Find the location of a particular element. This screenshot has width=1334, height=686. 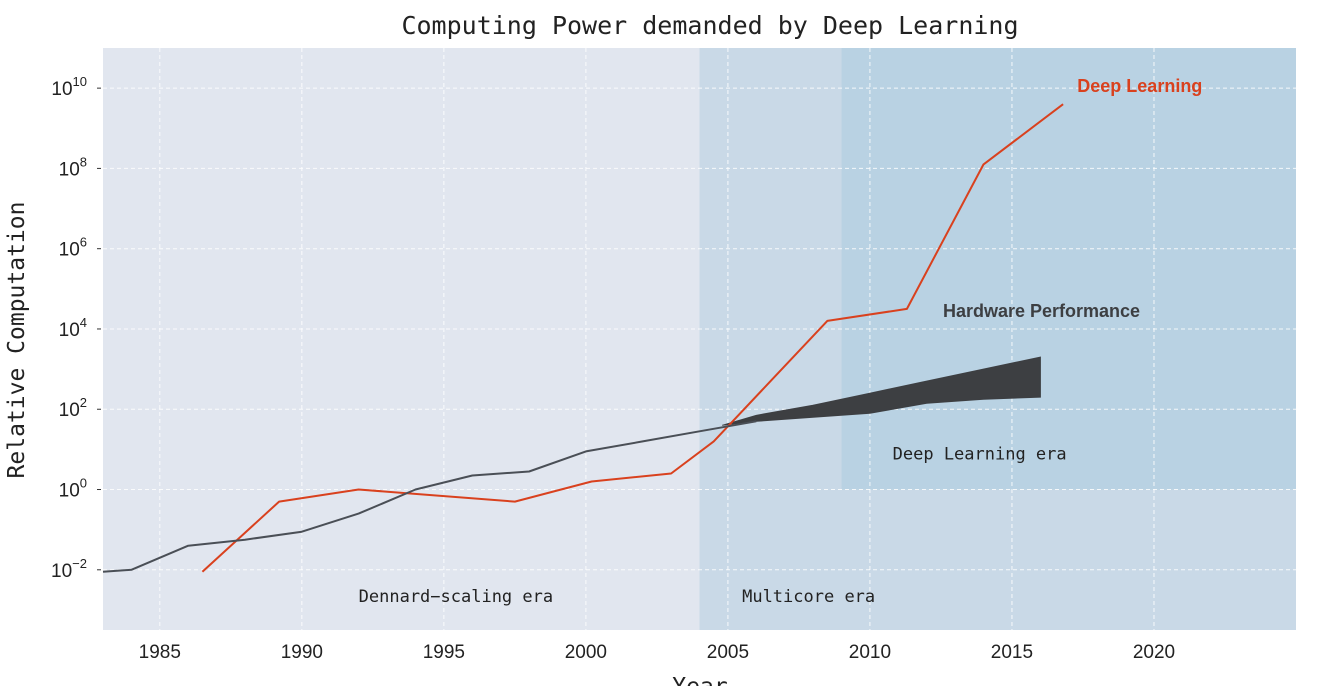

series-label-0: Deep Learning is located at coordinates (1139, 86).